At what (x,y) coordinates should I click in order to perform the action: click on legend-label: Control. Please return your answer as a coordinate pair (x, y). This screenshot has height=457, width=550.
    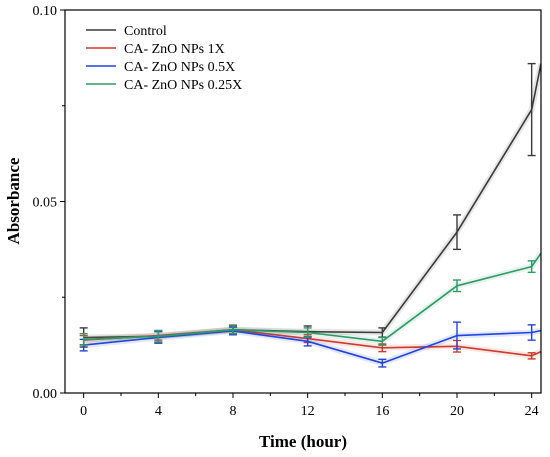
    Looking at the image, I should click on (145, 31).